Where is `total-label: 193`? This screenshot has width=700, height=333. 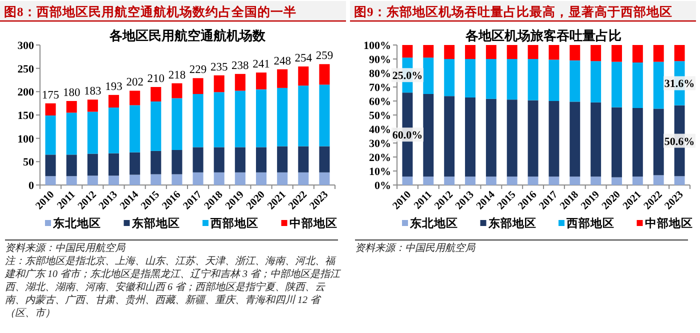 total-label: 193 is located at coordinates (114, 86).